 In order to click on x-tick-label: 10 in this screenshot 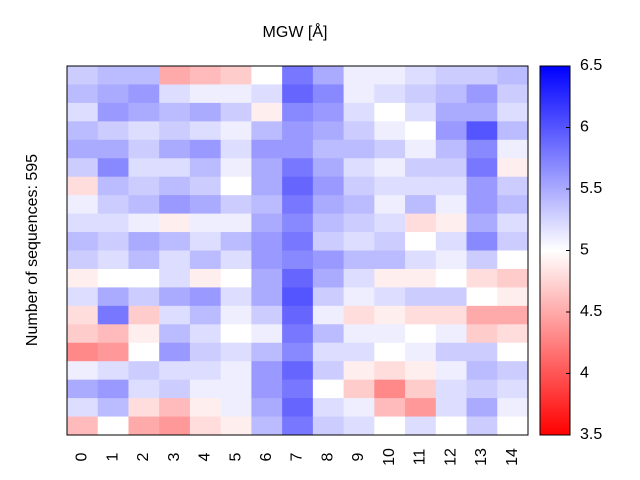, I will do `click(389, 457)`.